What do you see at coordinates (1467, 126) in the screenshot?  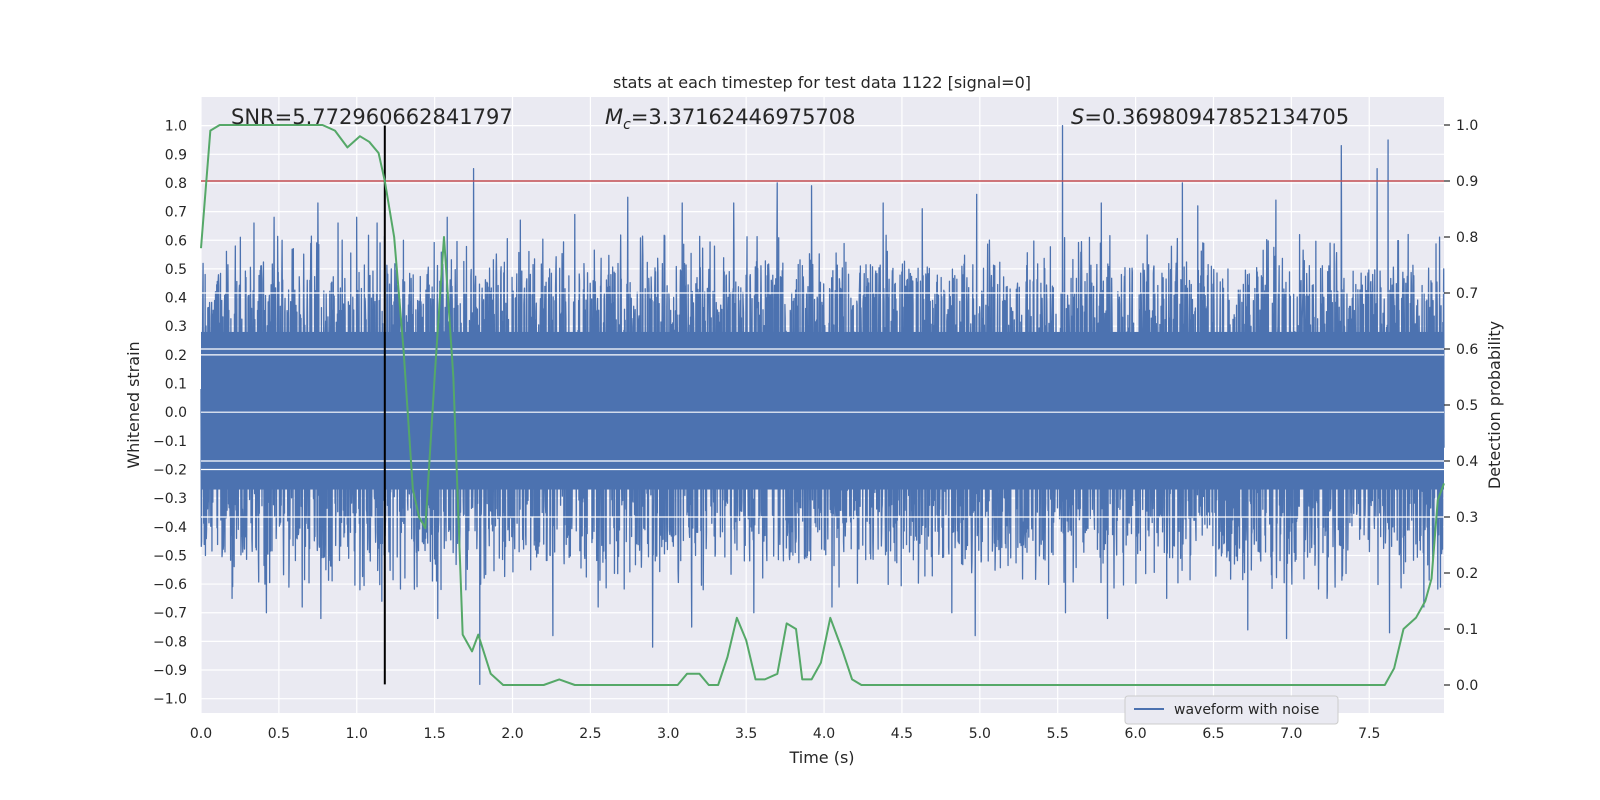 I see `y2-tick-label-0: 1.0` at bounding box center [1467, 126].